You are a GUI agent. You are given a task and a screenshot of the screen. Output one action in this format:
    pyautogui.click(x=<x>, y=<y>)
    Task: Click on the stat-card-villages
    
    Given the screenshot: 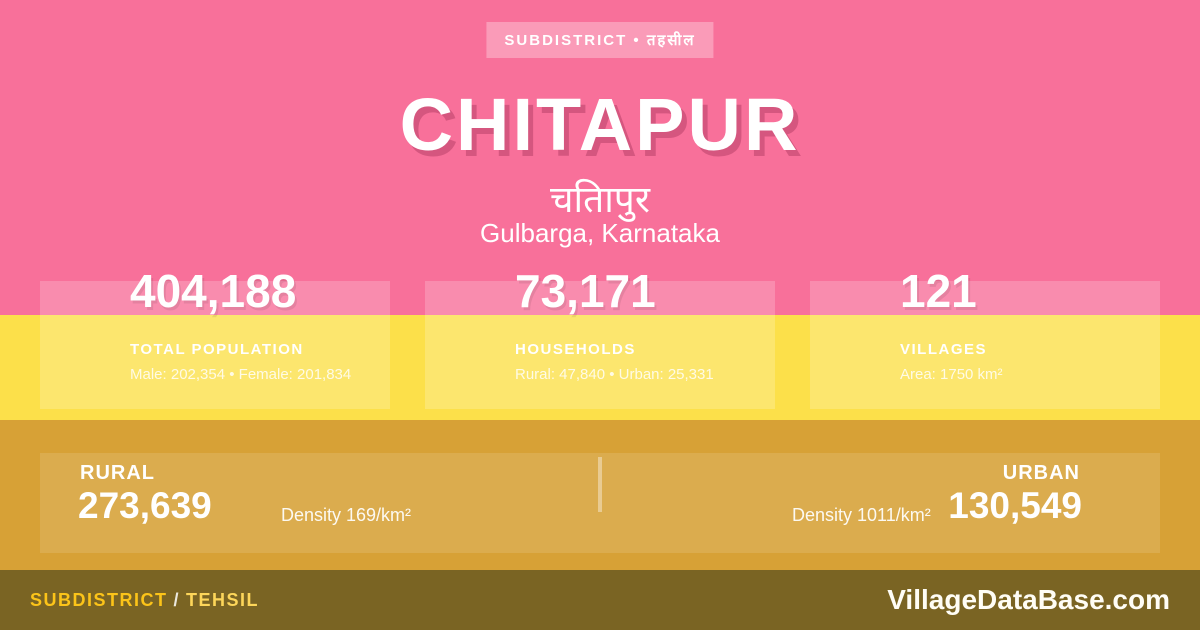 What is the action you would take?
    pyautogui.click(x=985, y=345)
    